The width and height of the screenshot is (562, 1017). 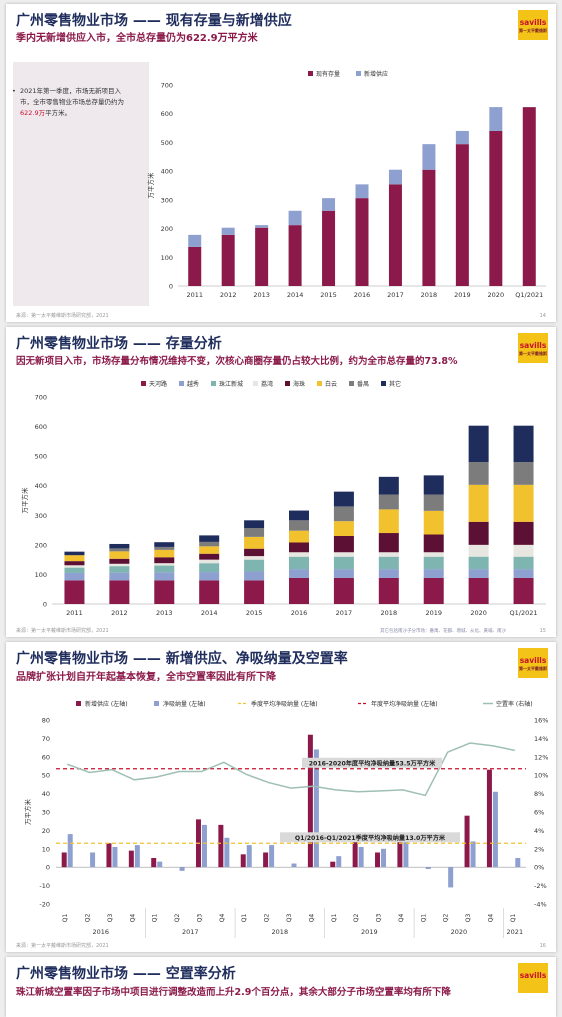 I want to click on year-label: 2018, so click(x=280, y=932).